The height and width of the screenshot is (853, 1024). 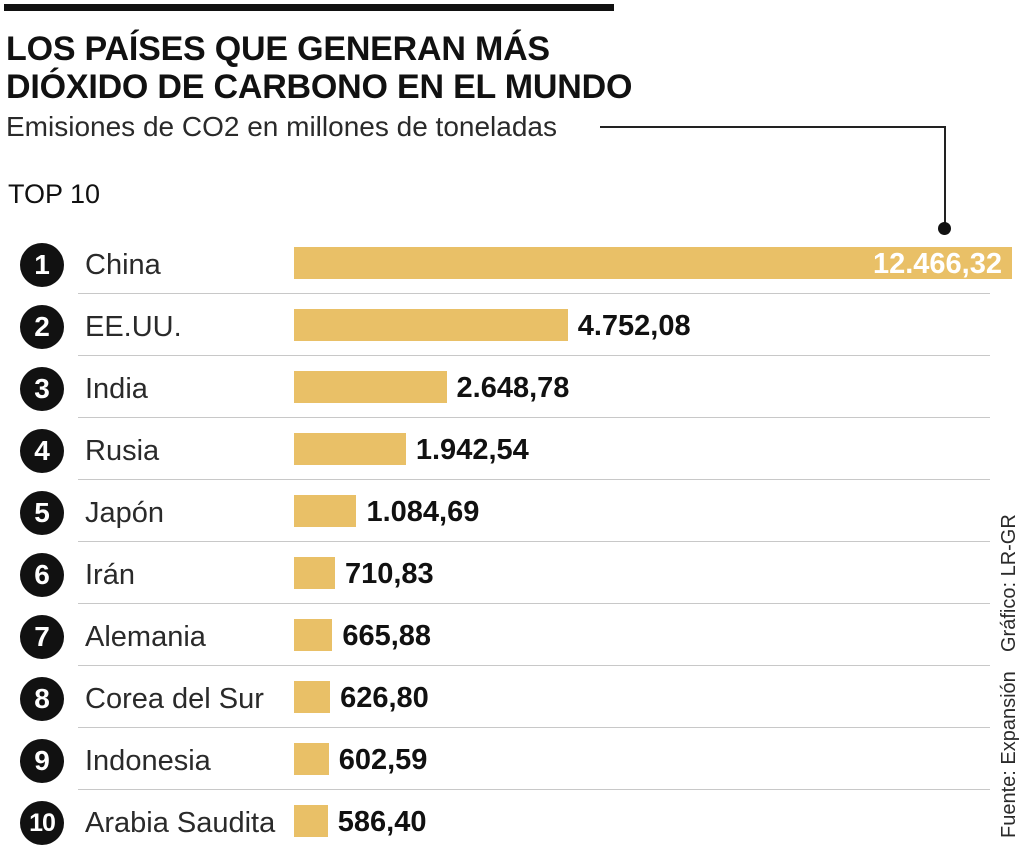 What do you see at coordinates (180, 823) in the screenshot?
I see `country-label: Arabia Saudita` at bounding box center [180, 823].